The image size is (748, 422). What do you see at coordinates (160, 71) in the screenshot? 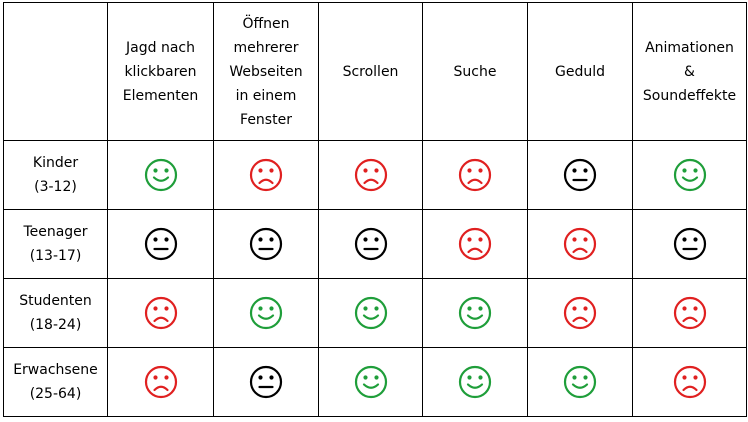
I see `column-header-clickable-elements: Jagd nach klickbaren Elementen` at bounding box center [160, 71].